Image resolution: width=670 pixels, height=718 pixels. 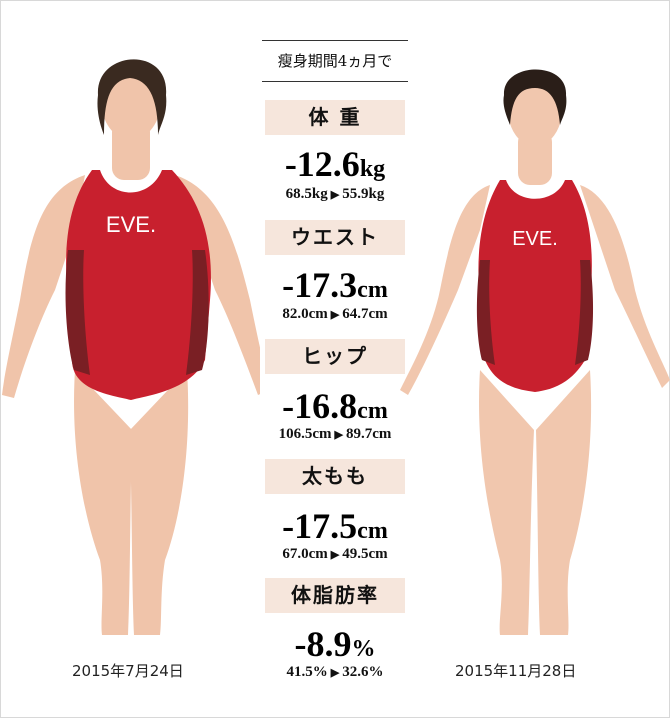 I want to click on change-value: -8.9, so click(x=323, y=644).